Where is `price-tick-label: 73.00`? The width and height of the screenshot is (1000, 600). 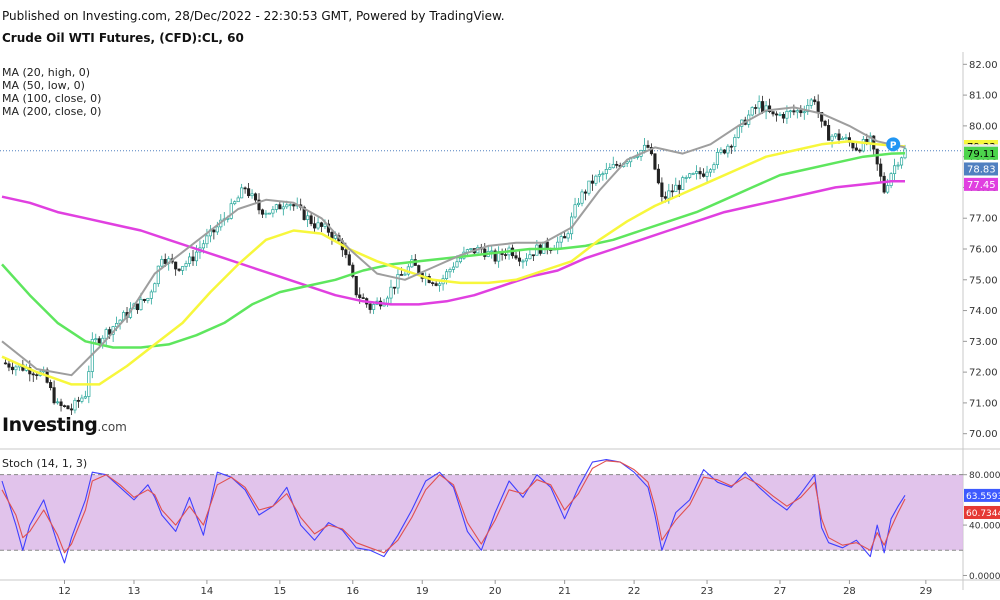
price-tick-label: 73.00 is located at coordinates (983, 342).